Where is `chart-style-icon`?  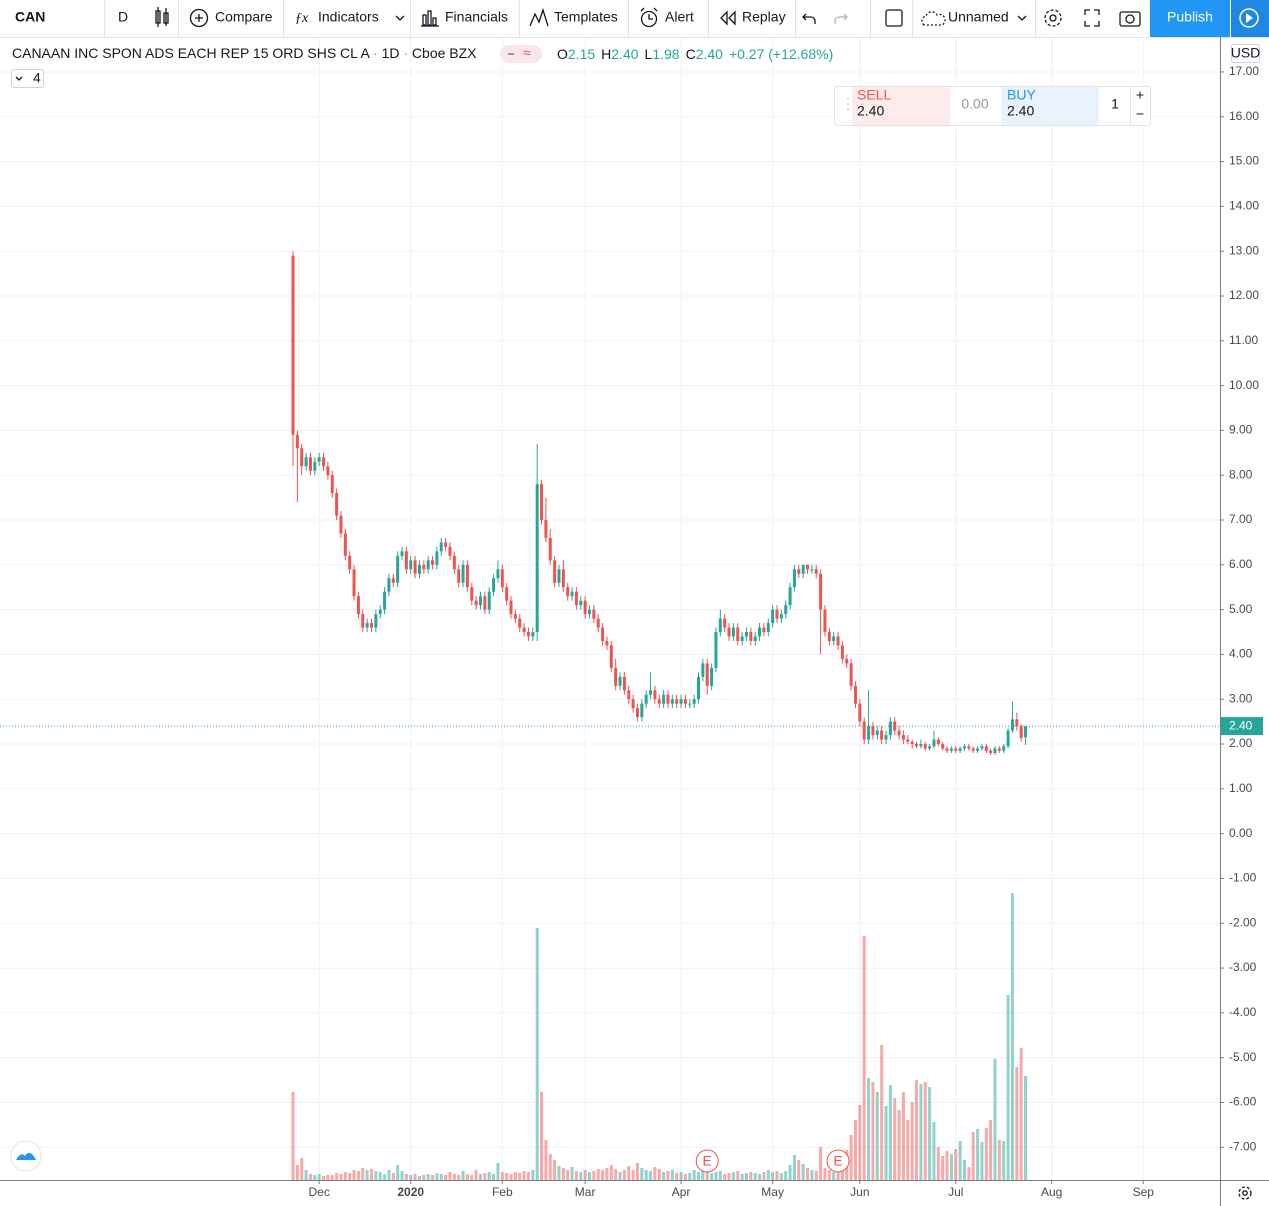
chart-style-icon is located at coordinates (162, 17).